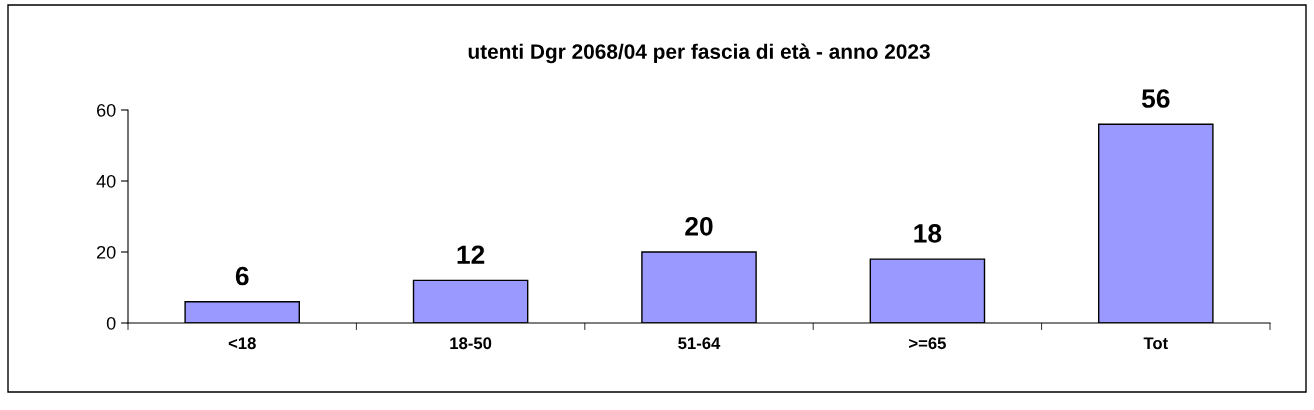  I want to click on x-tick-label: 51-64, so click(699, 343).